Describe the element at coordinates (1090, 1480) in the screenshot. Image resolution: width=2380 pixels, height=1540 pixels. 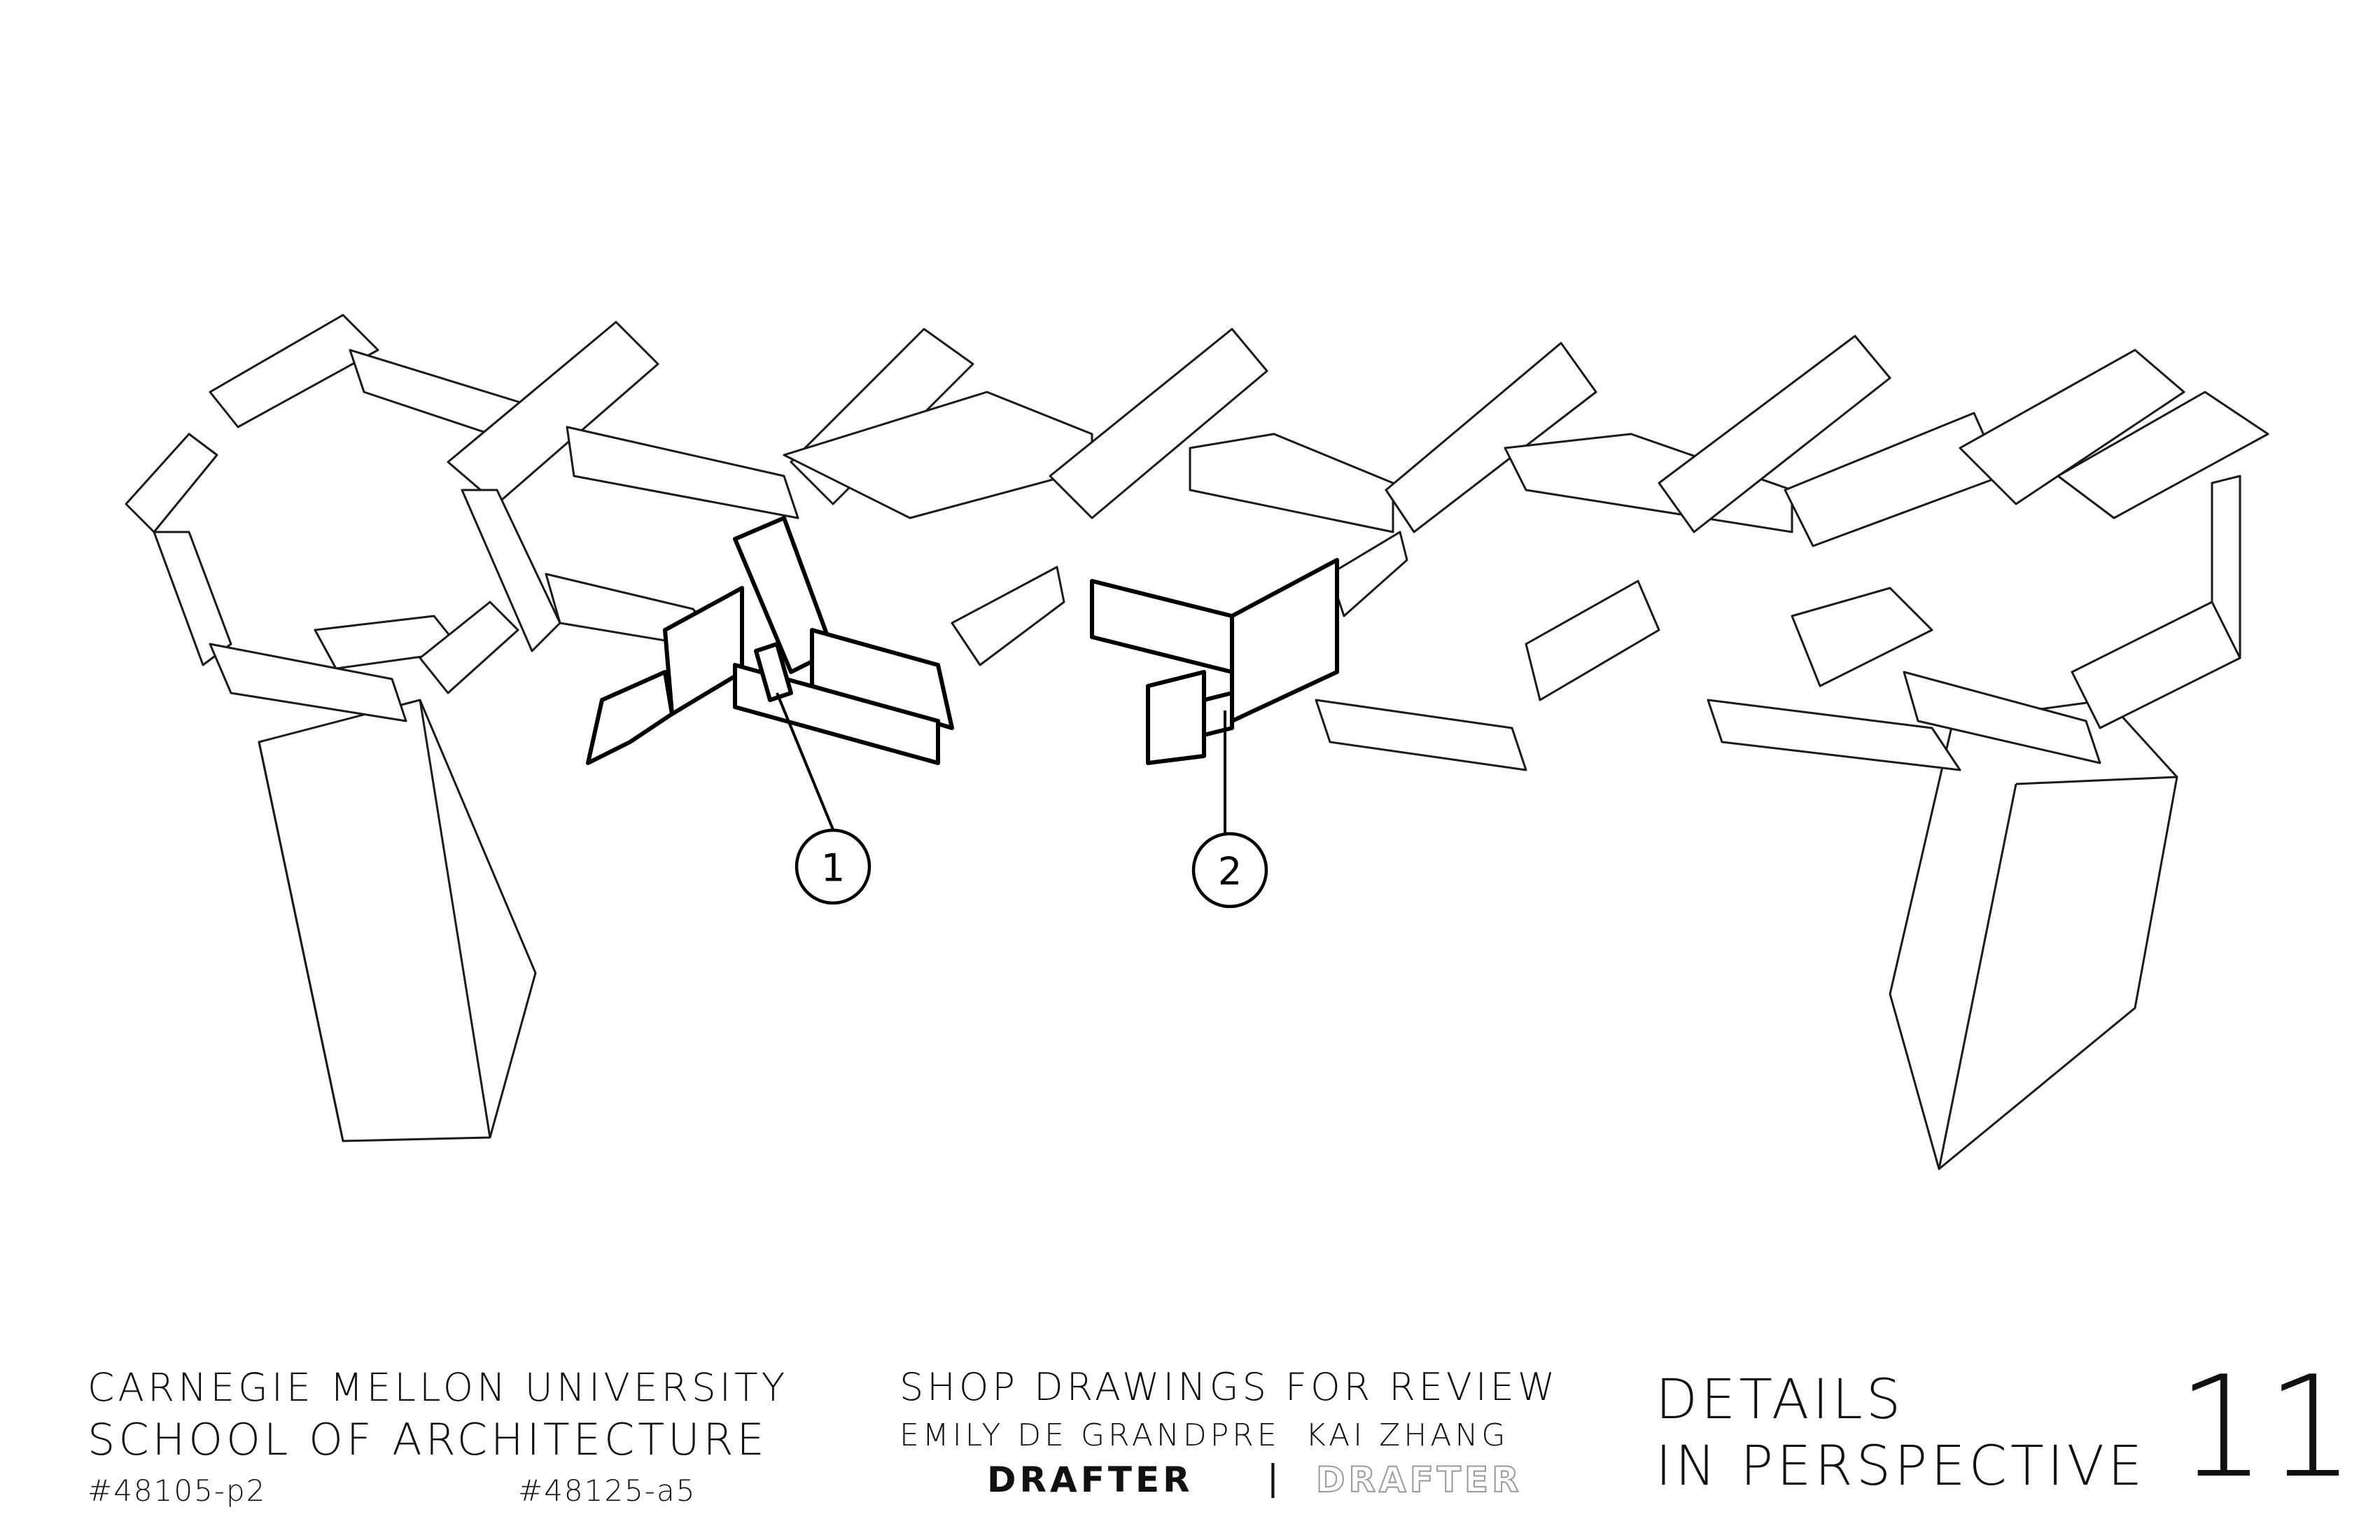
I see `drafter-1-role: DRAFTER` at that location.